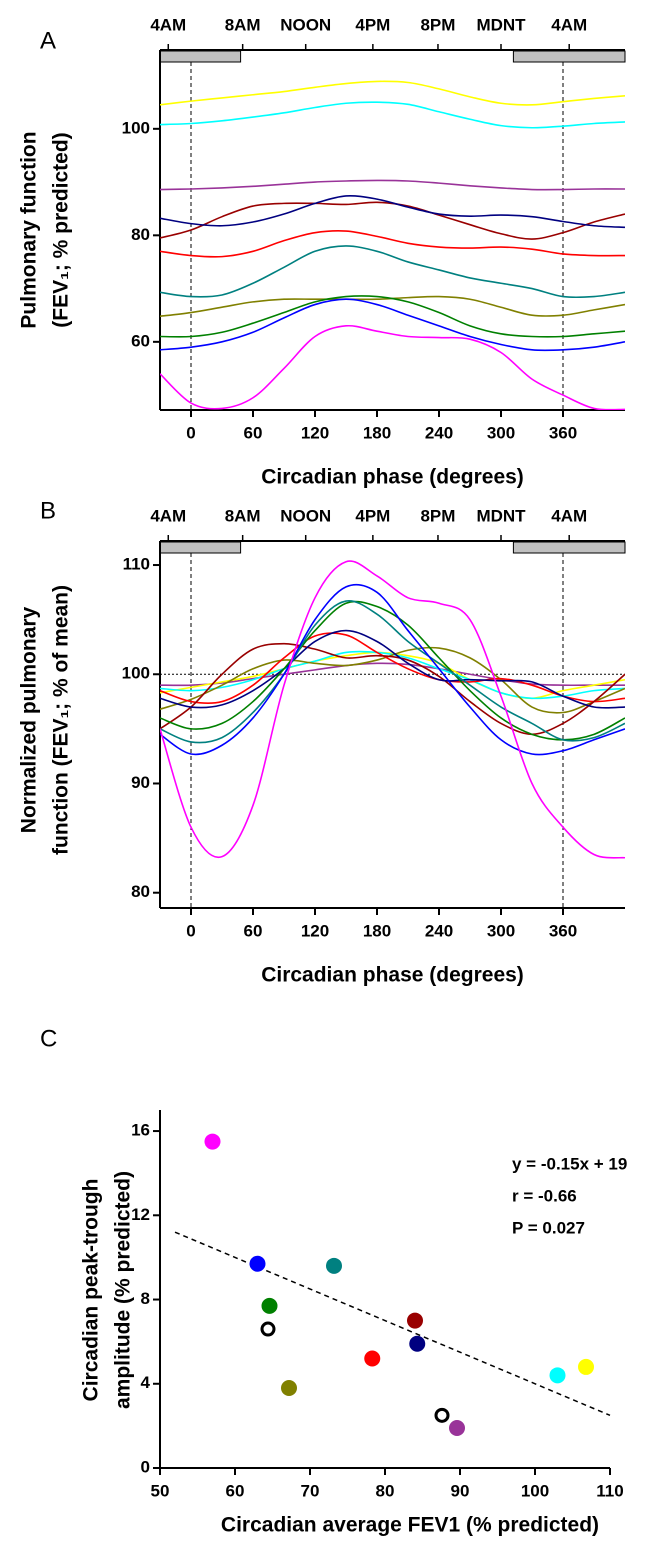  What do you see at coordinates (535, 1490) in the screenshot?
I see `x-tick-label: 100` at bounding box center [535, 1490].